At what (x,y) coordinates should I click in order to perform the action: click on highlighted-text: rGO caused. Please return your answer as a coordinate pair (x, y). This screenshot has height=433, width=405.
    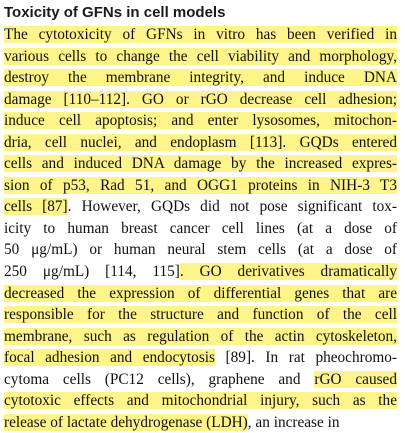
    Looking at the image, I should click on (355, 379).